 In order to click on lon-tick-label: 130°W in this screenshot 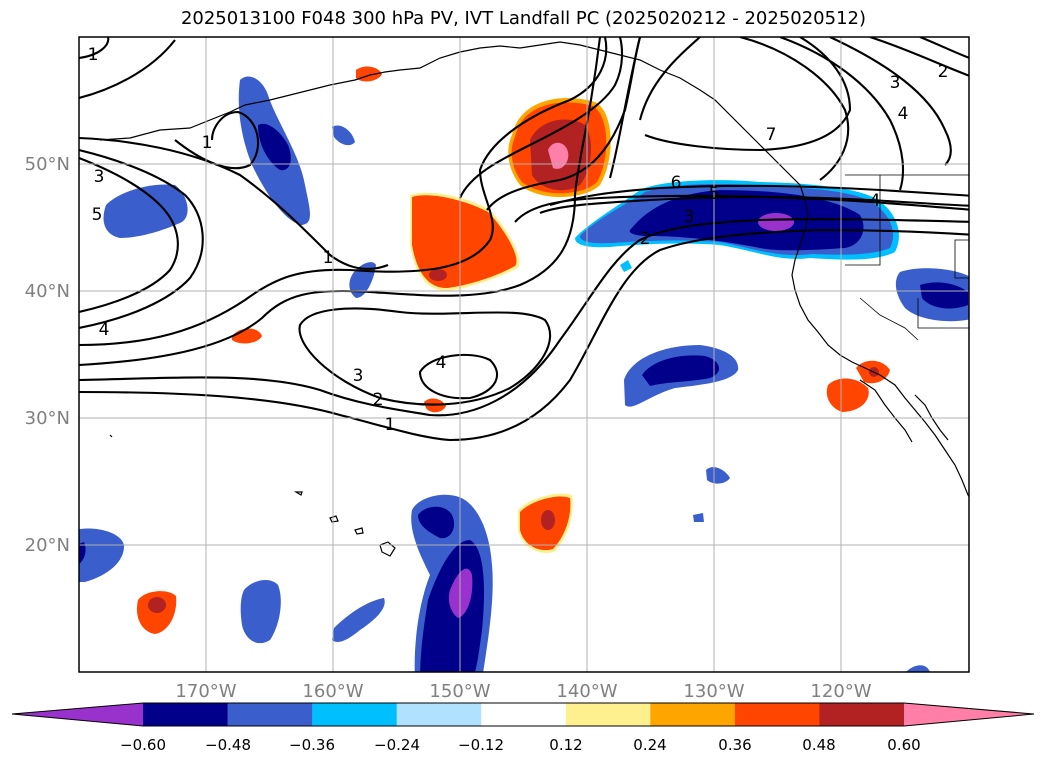, I will do `click(713, 691)`.